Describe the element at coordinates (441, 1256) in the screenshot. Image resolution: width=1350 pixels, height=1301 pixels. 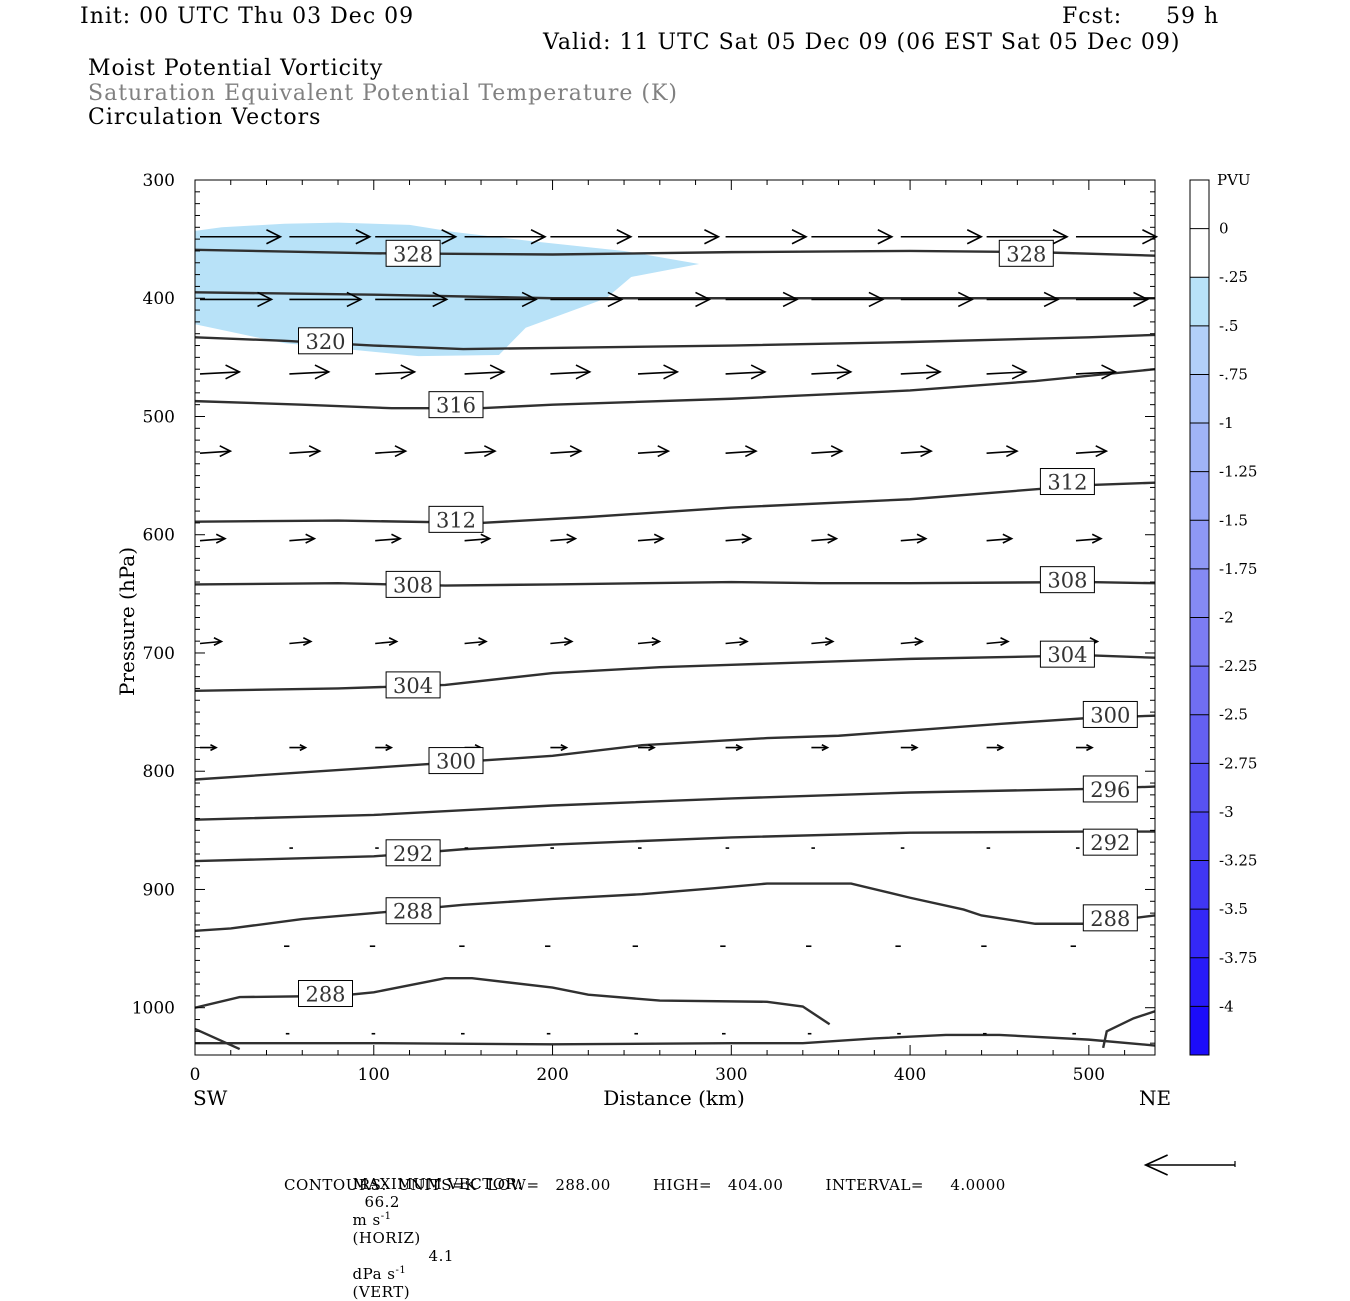
I see `max-vert-value: 4.1` at that location.